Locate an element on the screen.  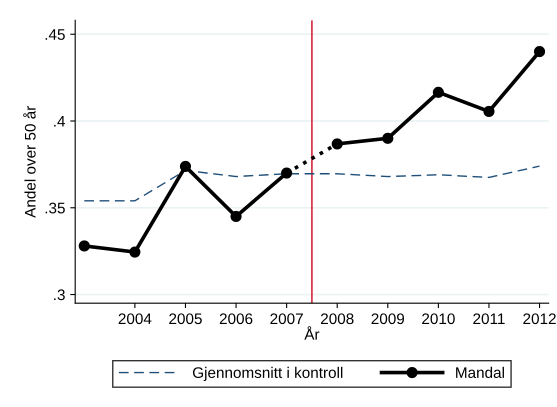
x-tick-label: 2007 is located at coordinates (286, 318).